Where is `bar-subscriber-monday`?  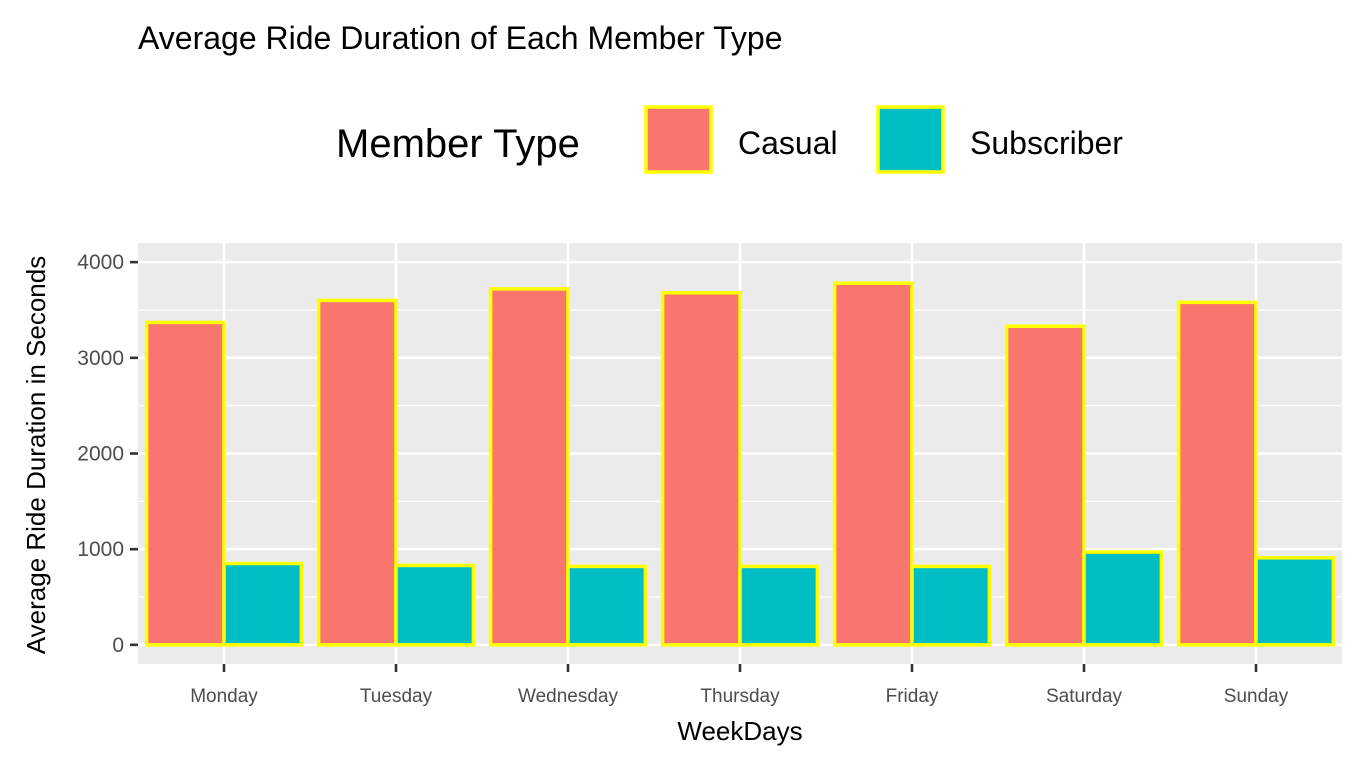 bar-subscriber-monday is located at coordinates (263, 604).